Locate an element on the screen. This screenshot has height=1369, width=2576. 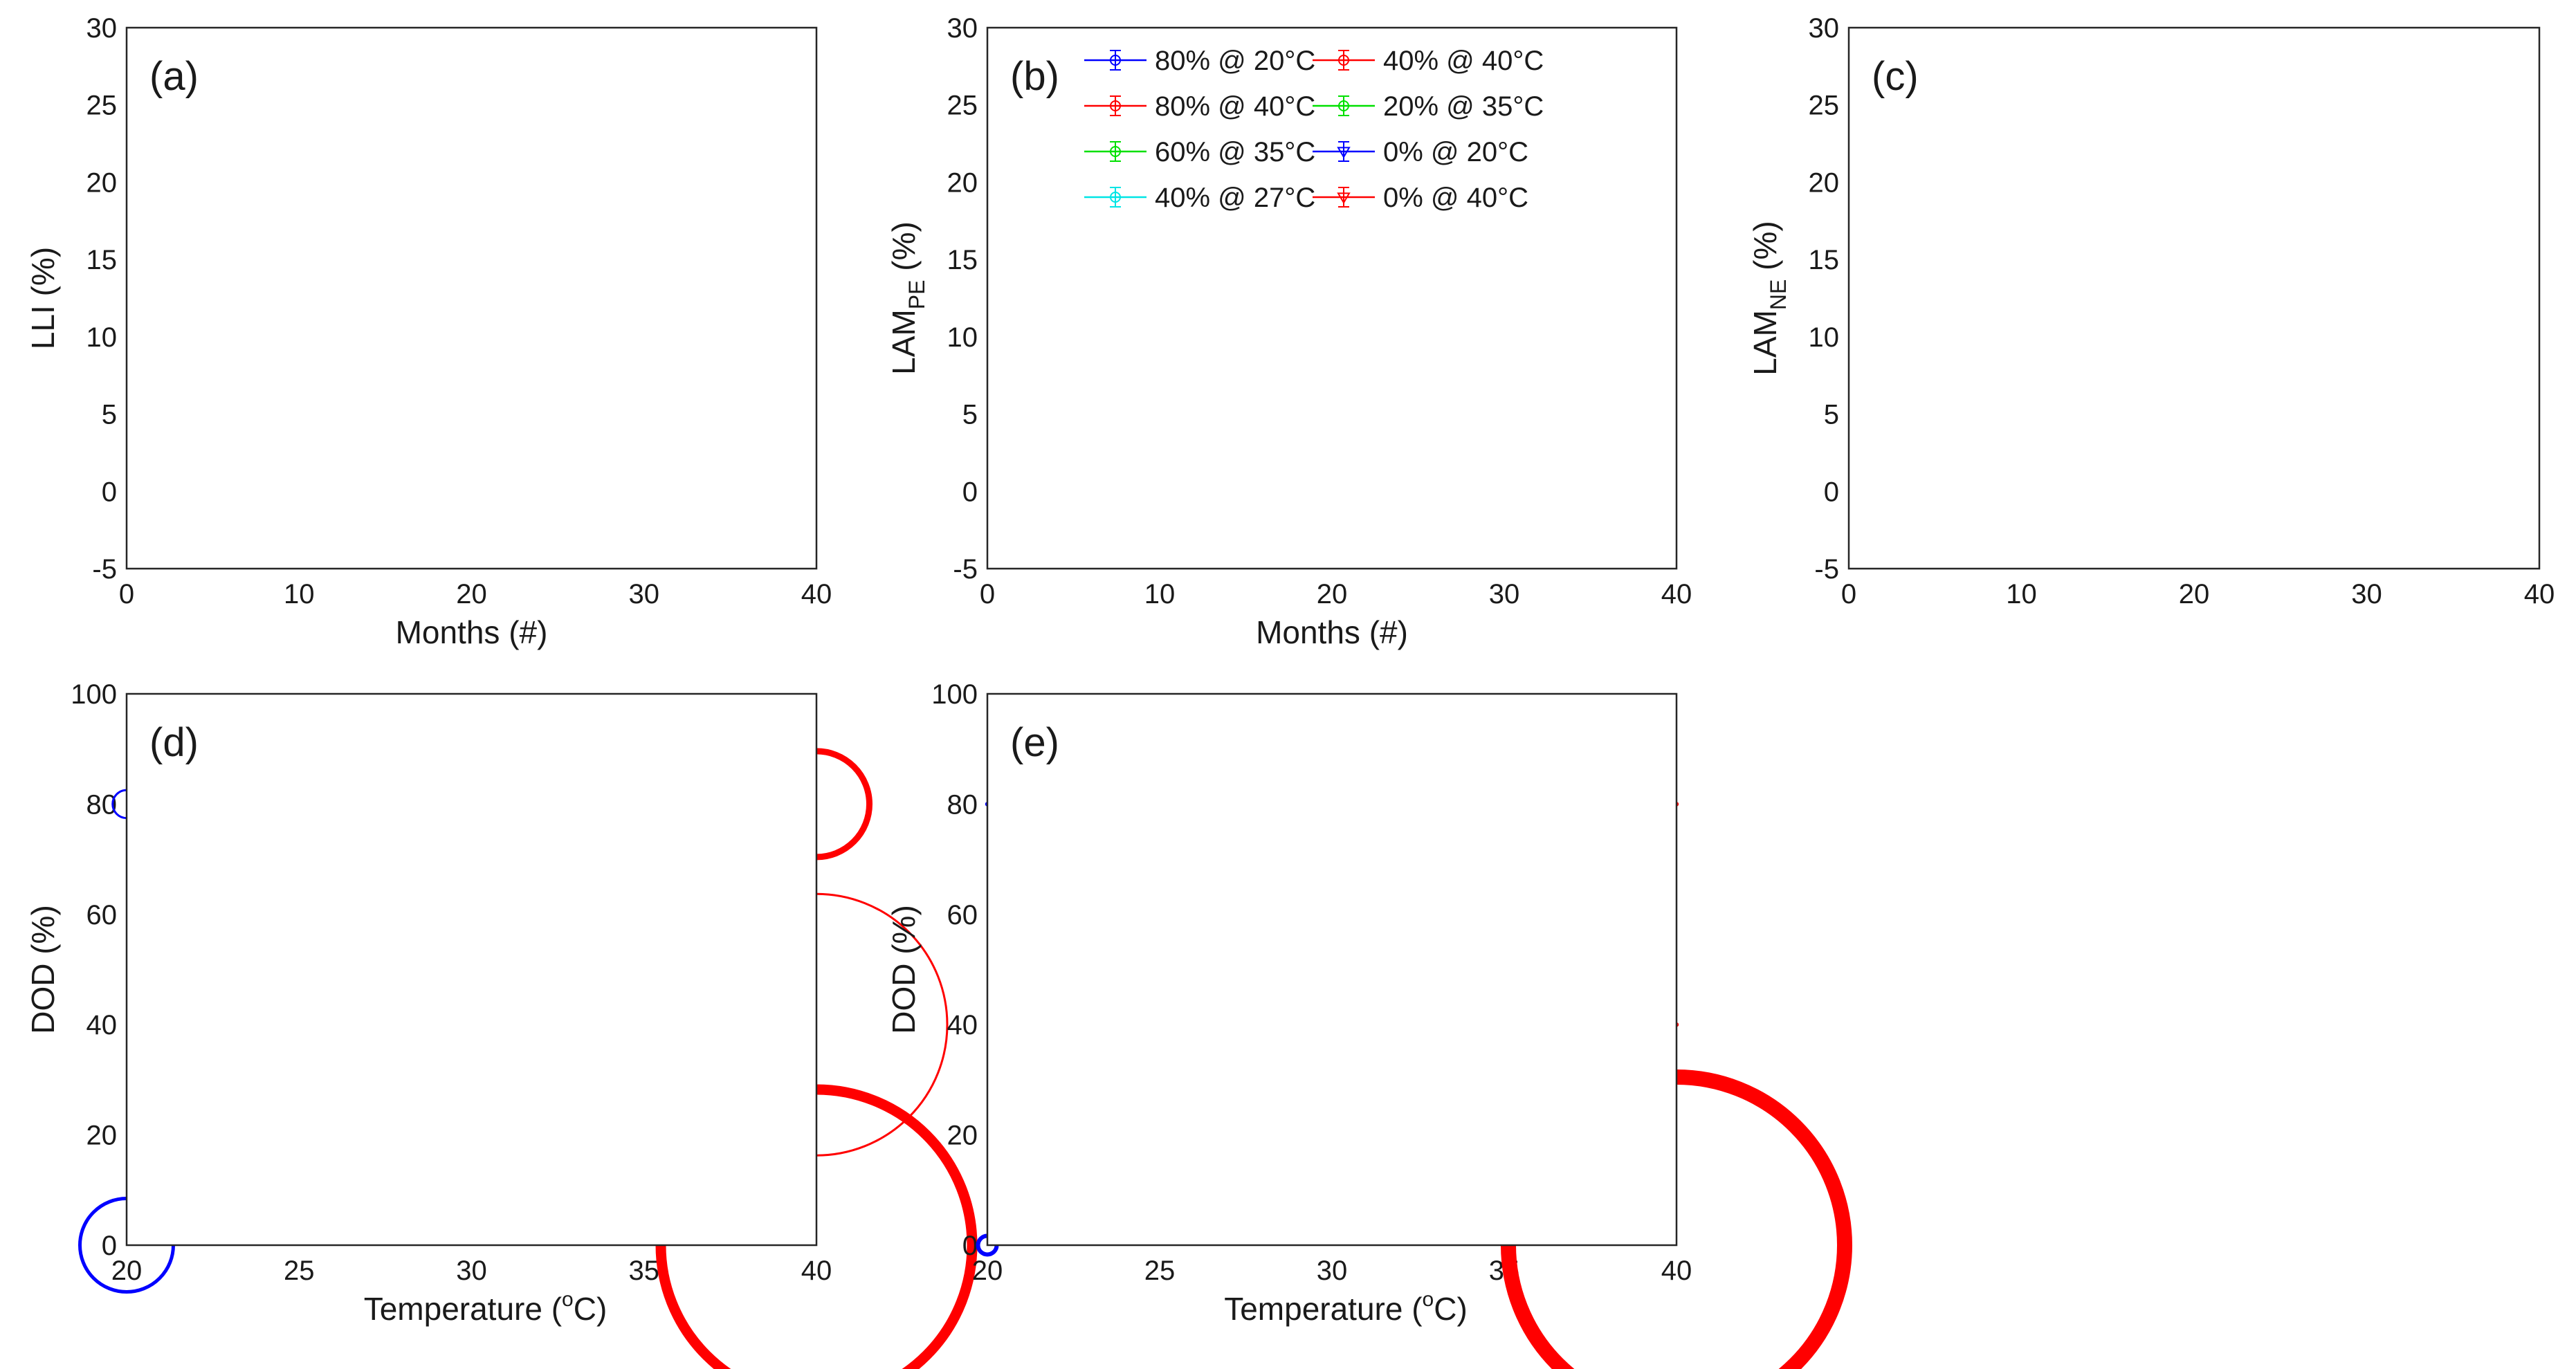
legend-label: 80% @ 40°C is located at coordinates (1235, 106).